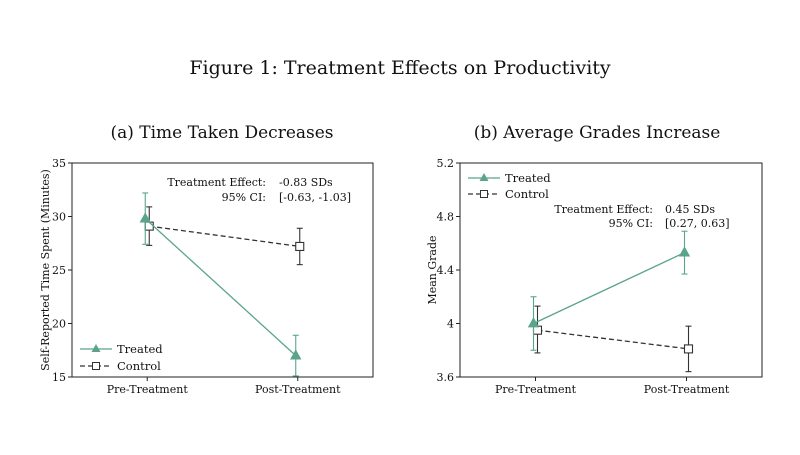  What do you see at coordinates (59, 270) in the screenshot?
I see `y-tick-label: 25` at bounding box center [59, 270].